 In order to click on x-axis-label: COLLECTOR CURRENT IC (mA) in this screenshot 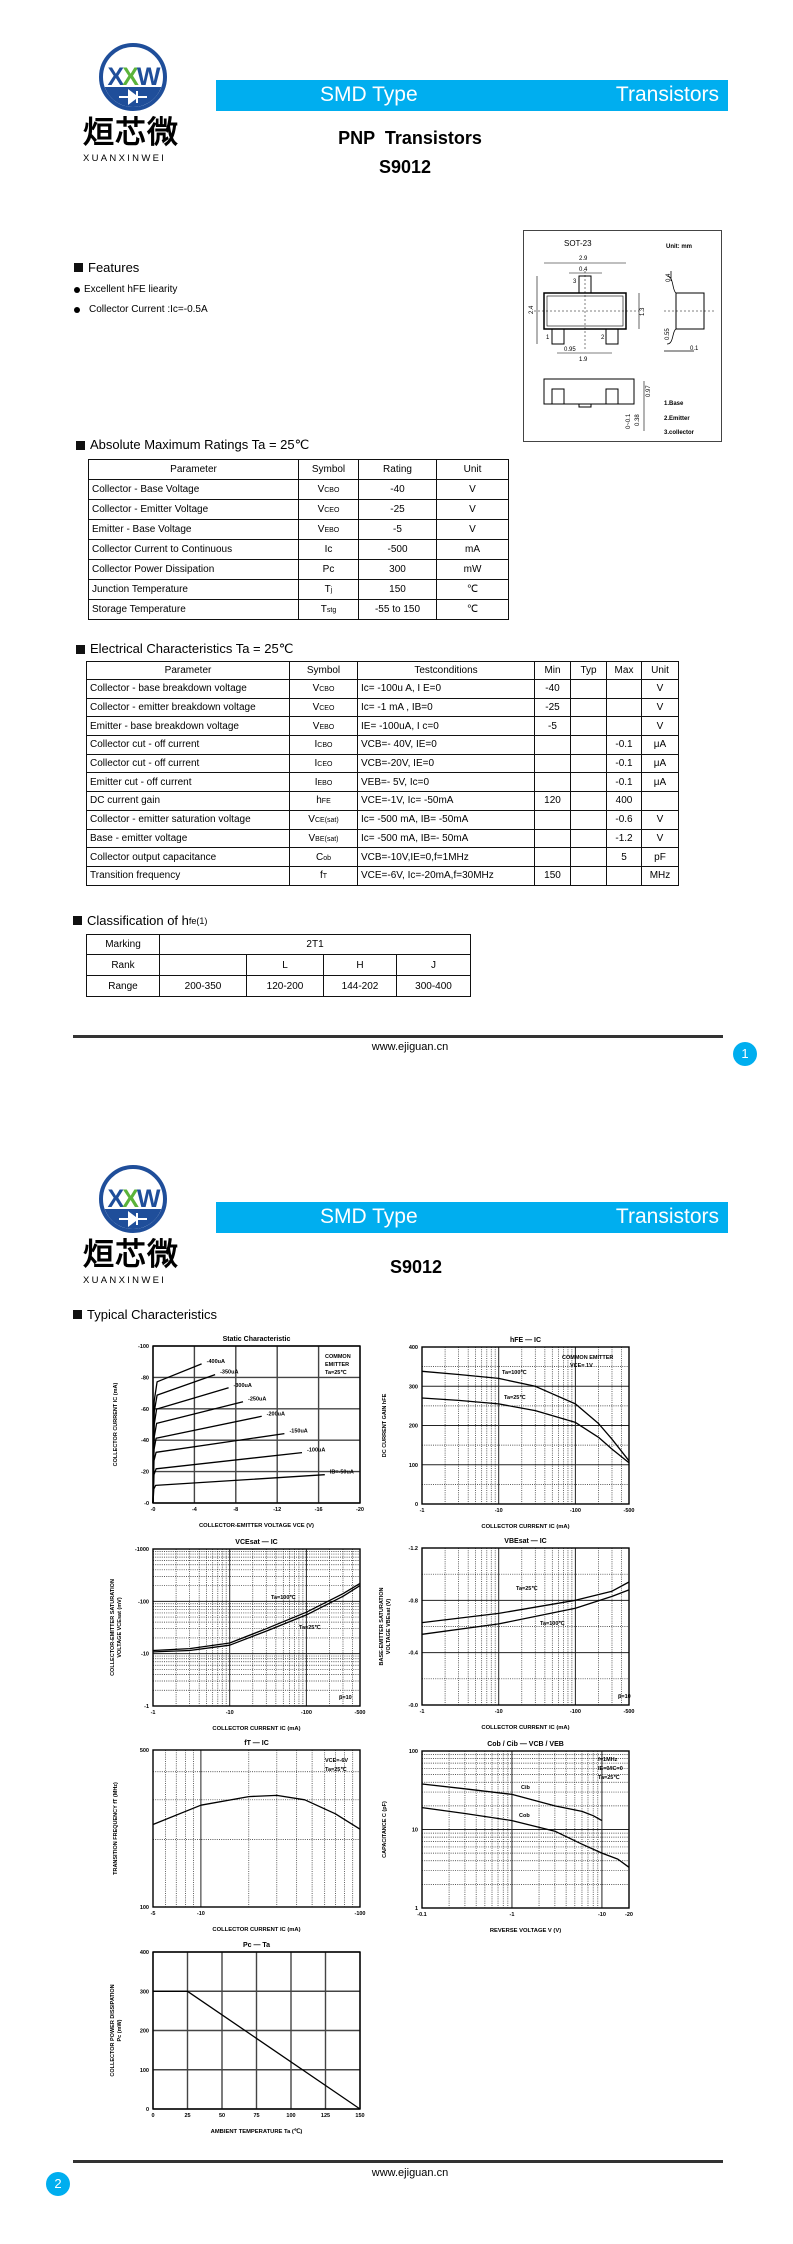, I will do `click(256, 1729)`.